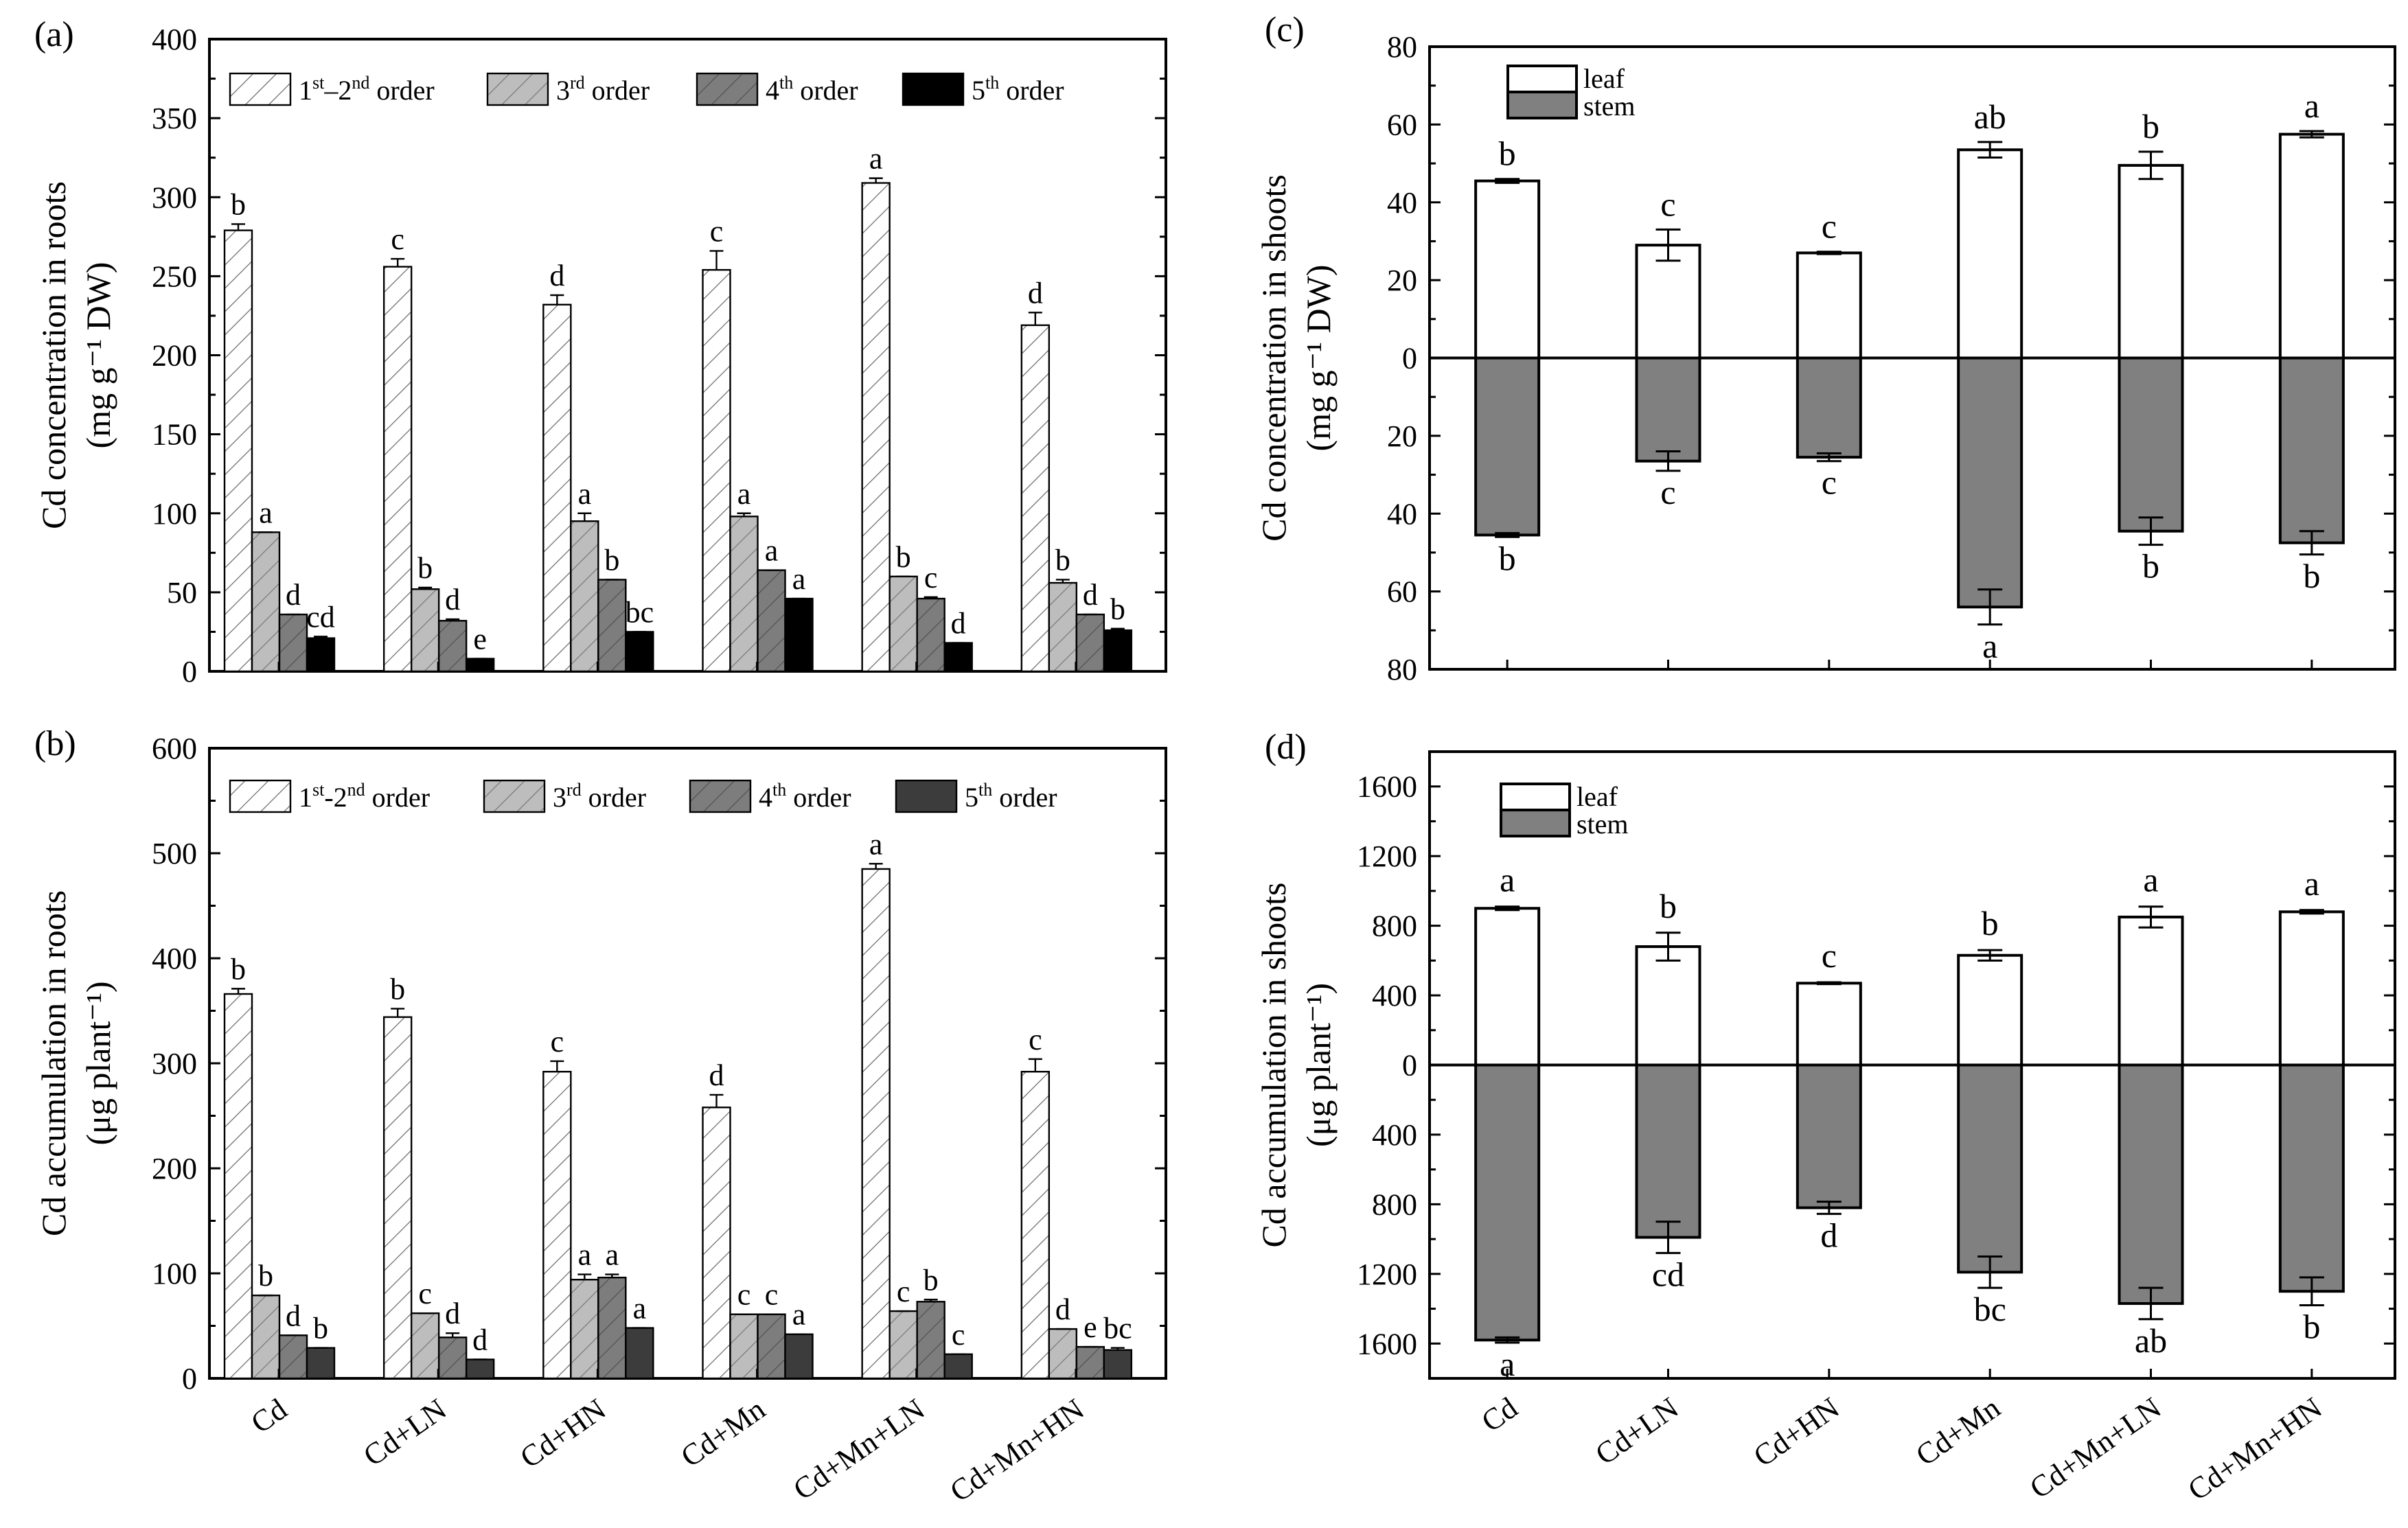 Image resolution: width=2408 pixels, height=1528 pixels. Describe the element at coordinates (563, 1433) in the screenshot. I see `x-tick-label: Cd+HN` at that location.